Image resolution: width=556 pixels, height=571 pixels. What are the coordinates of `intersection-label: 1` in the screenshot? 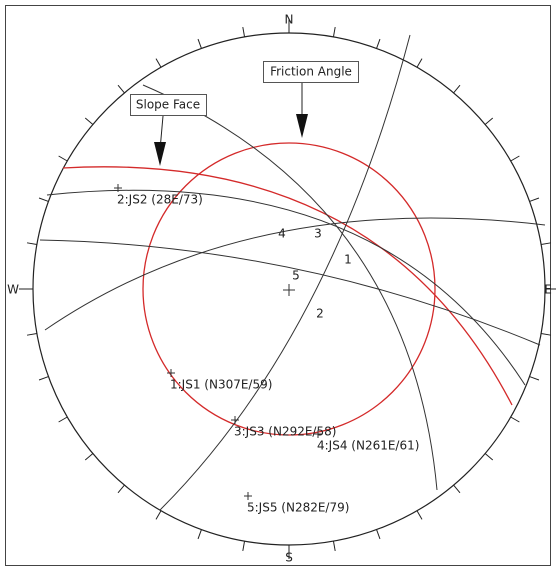 It's located at (348, 260).